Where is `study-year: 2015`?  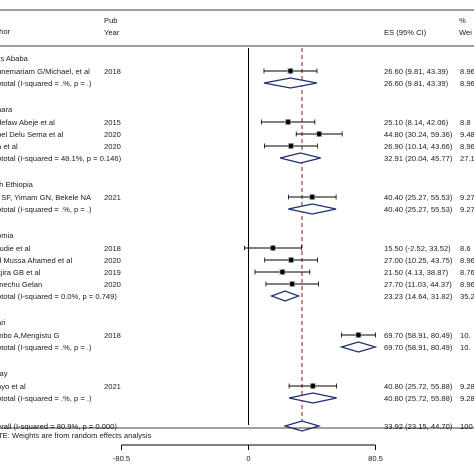 study-year: 2015 is located at coordinates (112, 122).